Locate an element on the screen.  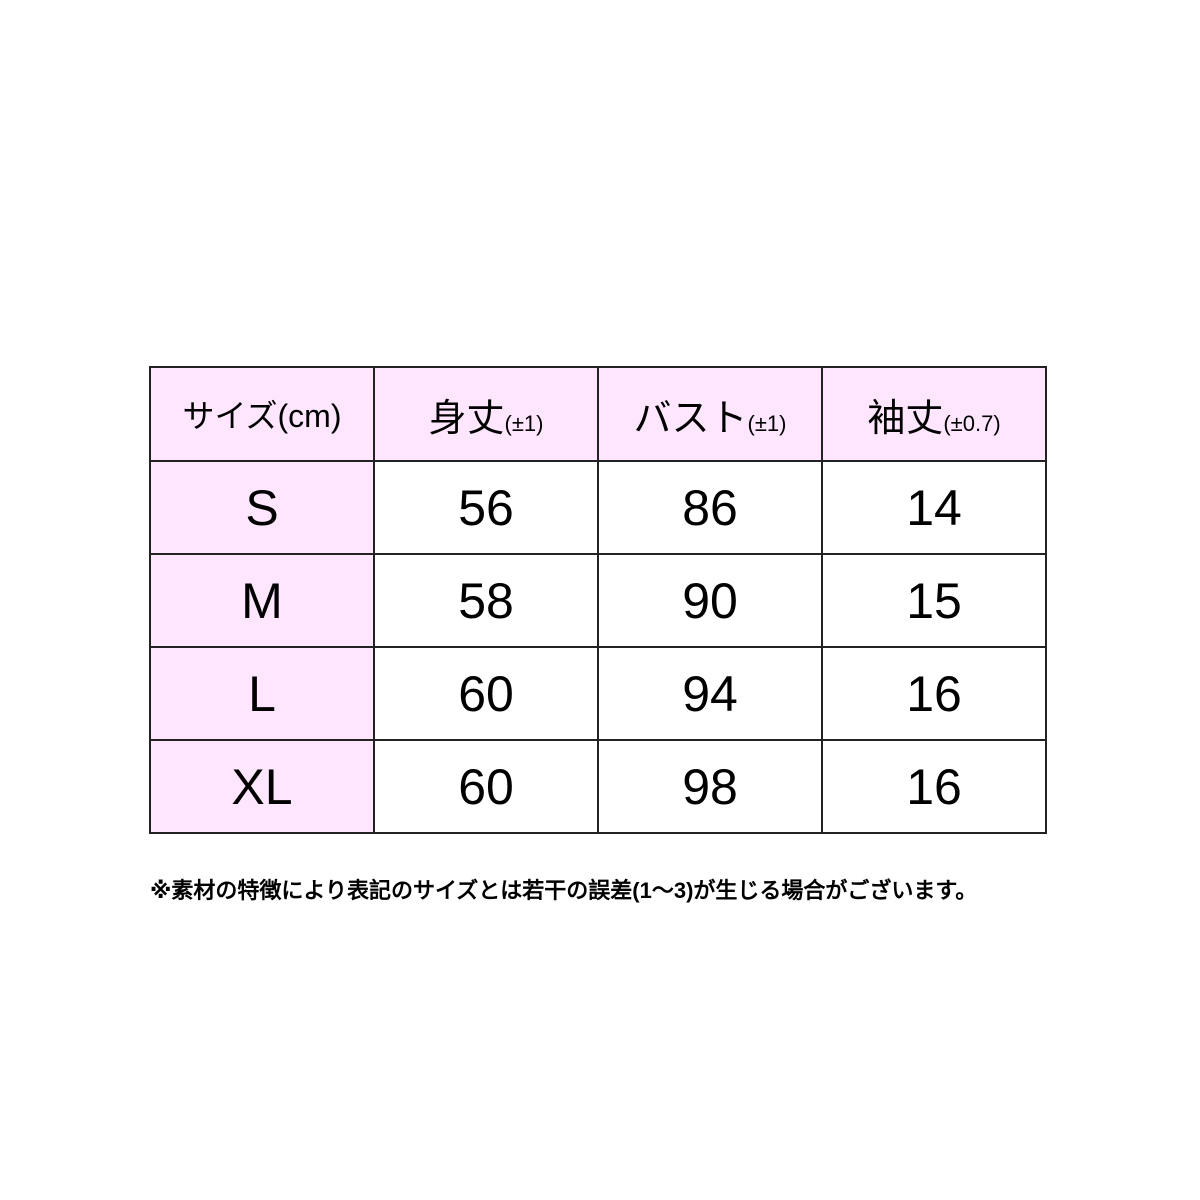
length-cell: 58 is located at coordinates (486, 600).